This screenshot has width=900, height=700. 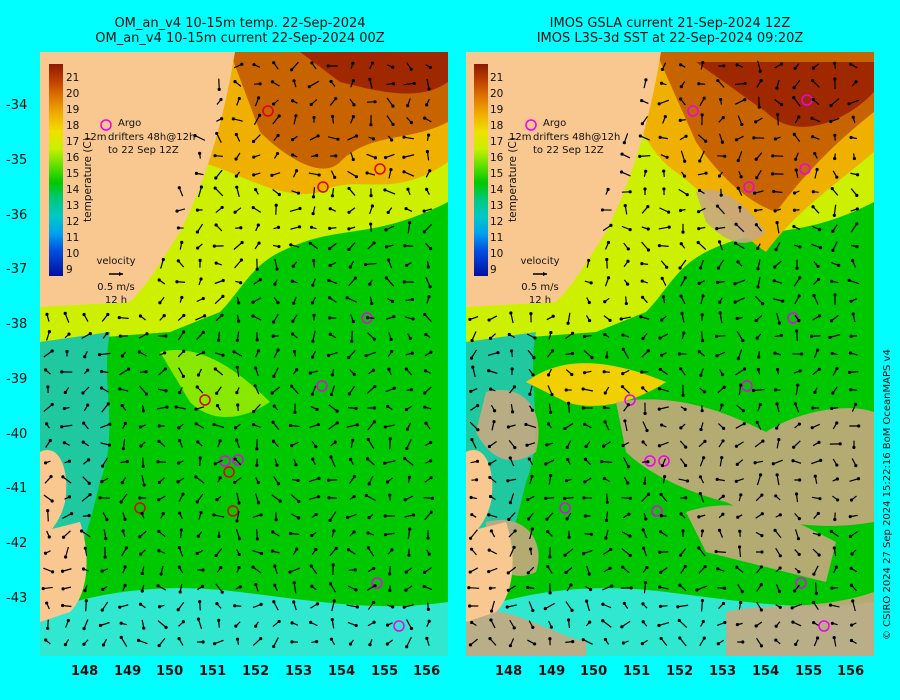 I want to click on x-label: 151, so click(x=637, y=671).